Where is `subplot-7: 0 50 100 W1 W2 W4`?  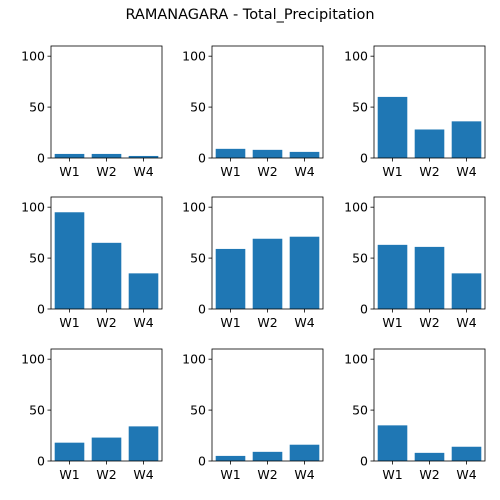
subplot-7: 0 50 100 W1 W2 W4 is located at coordinates (92, 415).